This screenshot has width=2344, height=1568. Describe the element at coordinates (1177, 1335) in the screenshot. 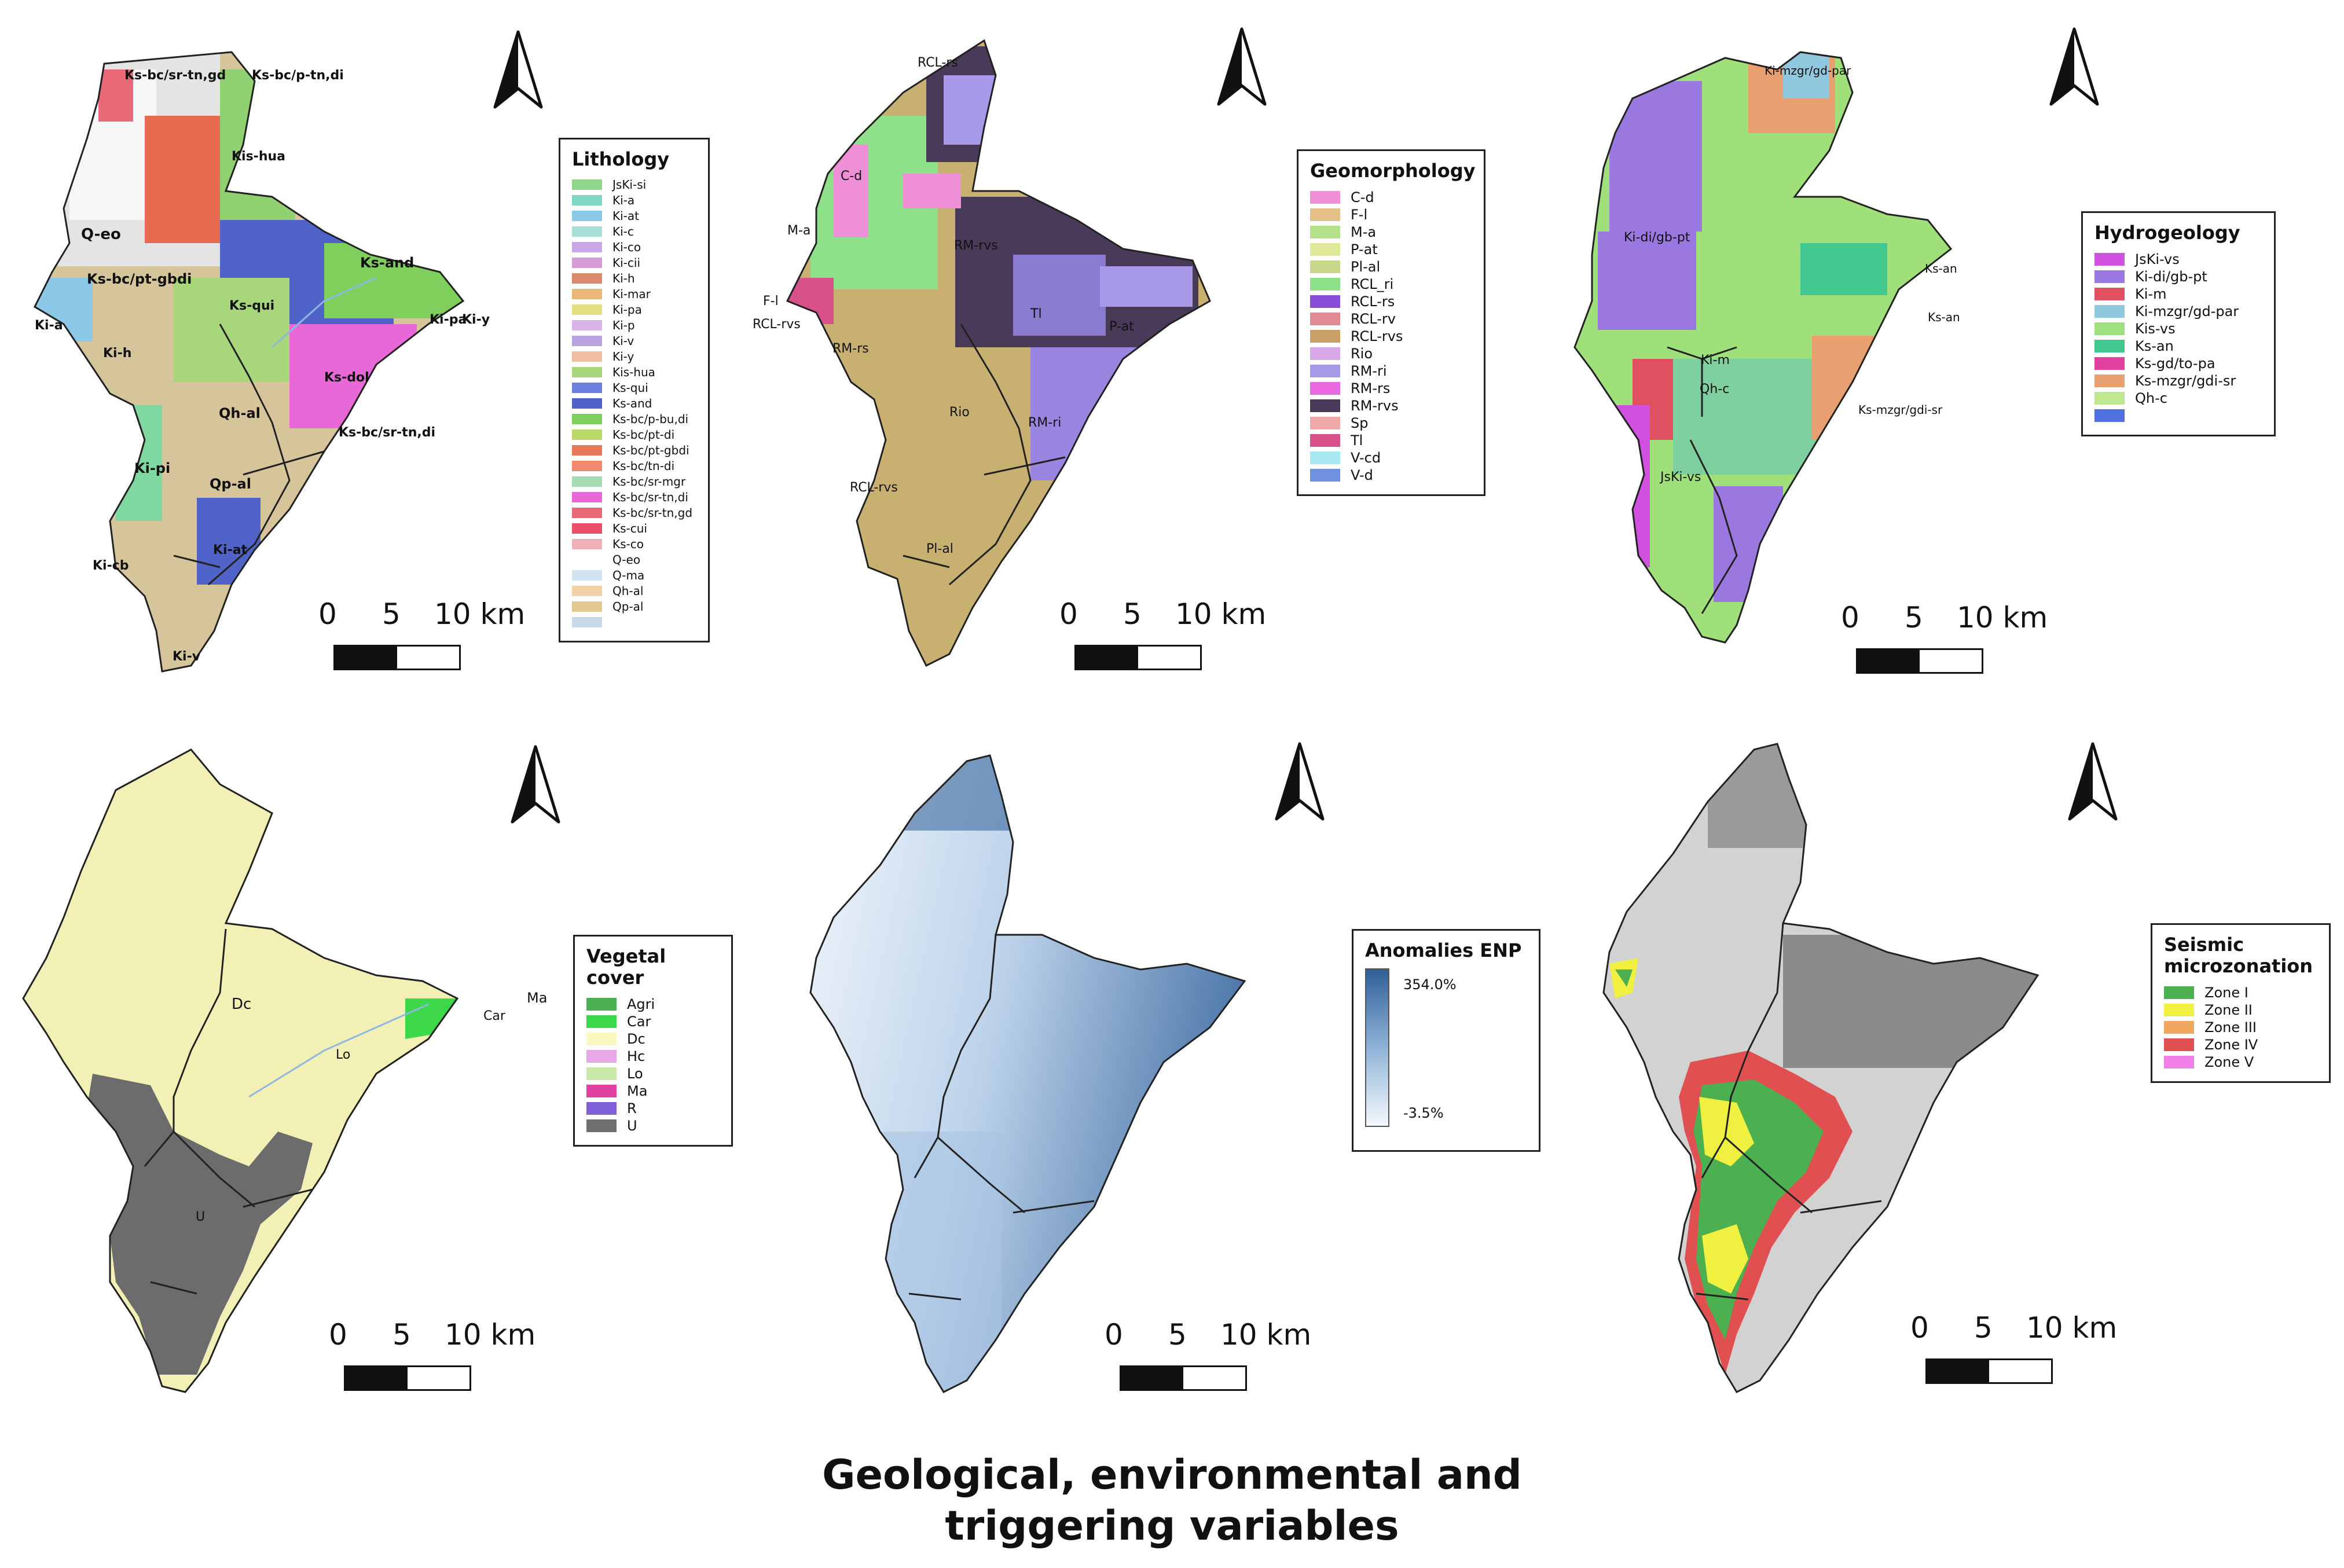

I see `scale-label-5: 5` at that location.